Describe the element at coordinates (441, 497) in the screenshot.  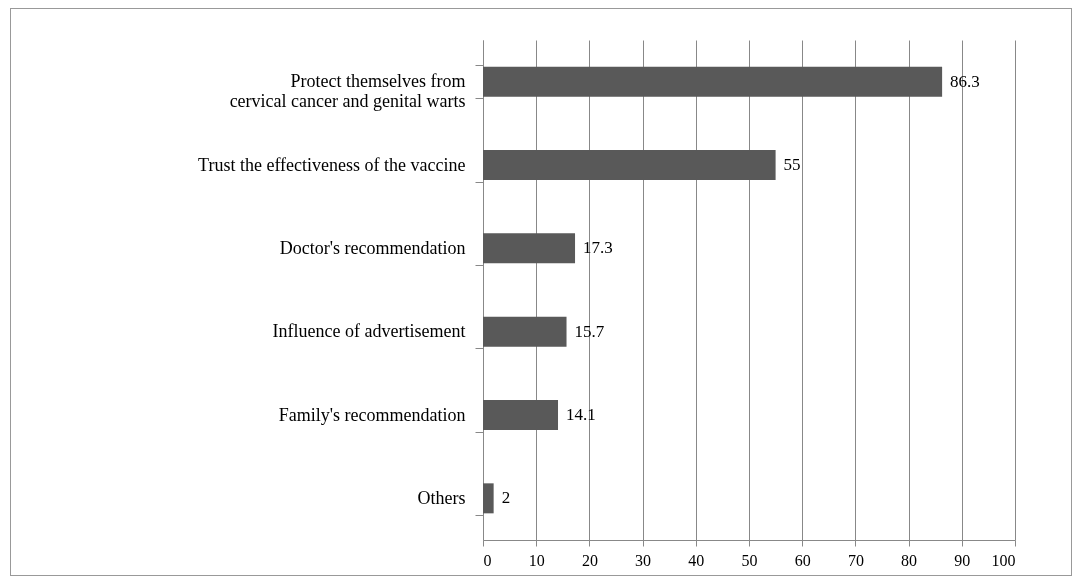
I see `y-tick-label: Others` at that location.